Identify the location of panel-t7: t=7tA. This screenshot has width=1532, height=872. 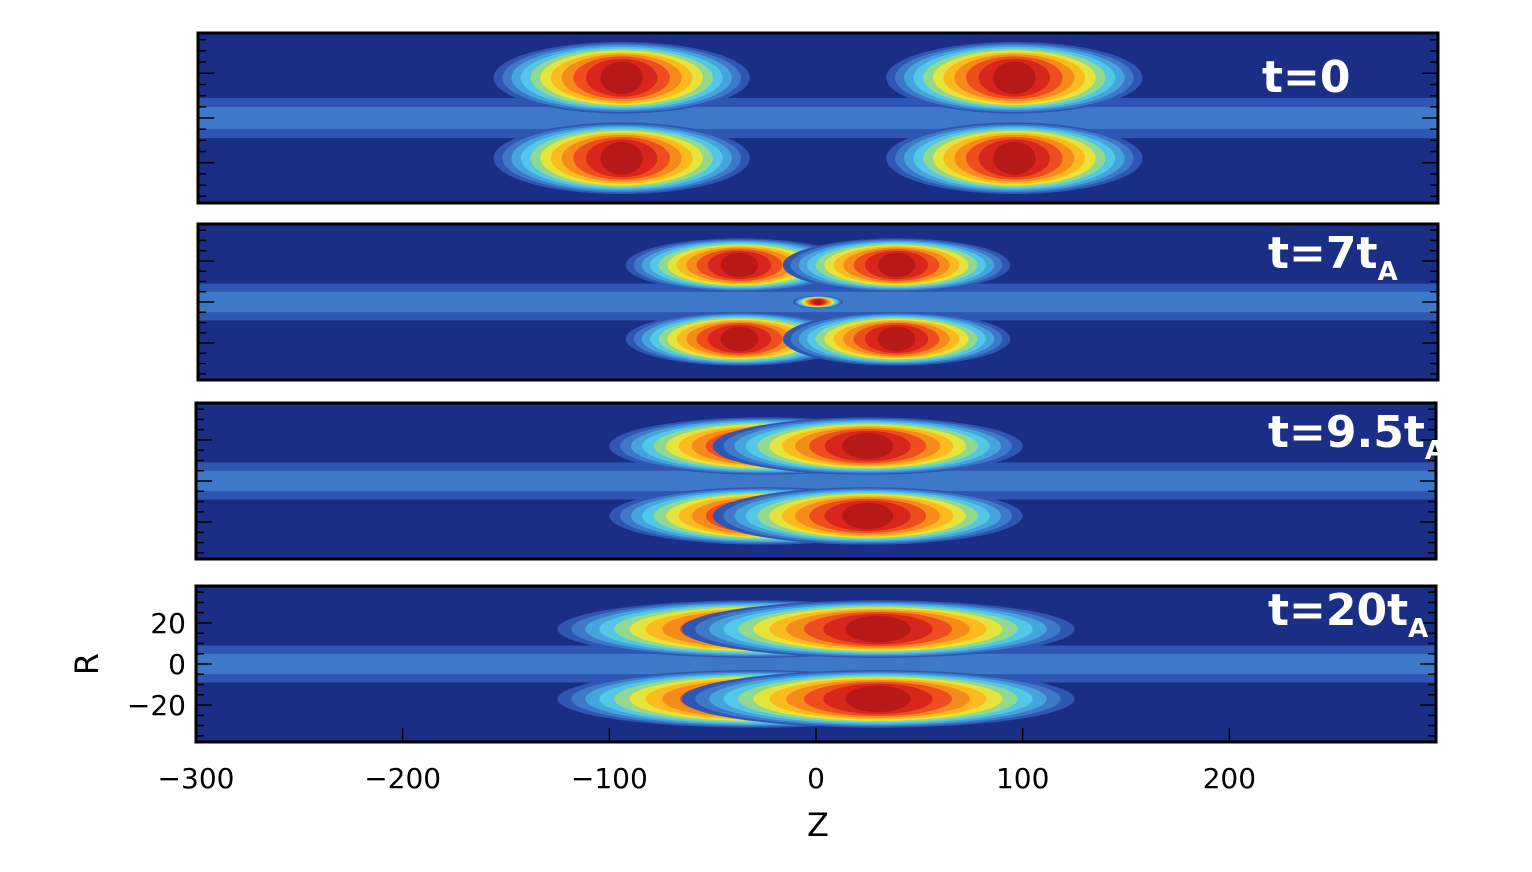
(818, 302).